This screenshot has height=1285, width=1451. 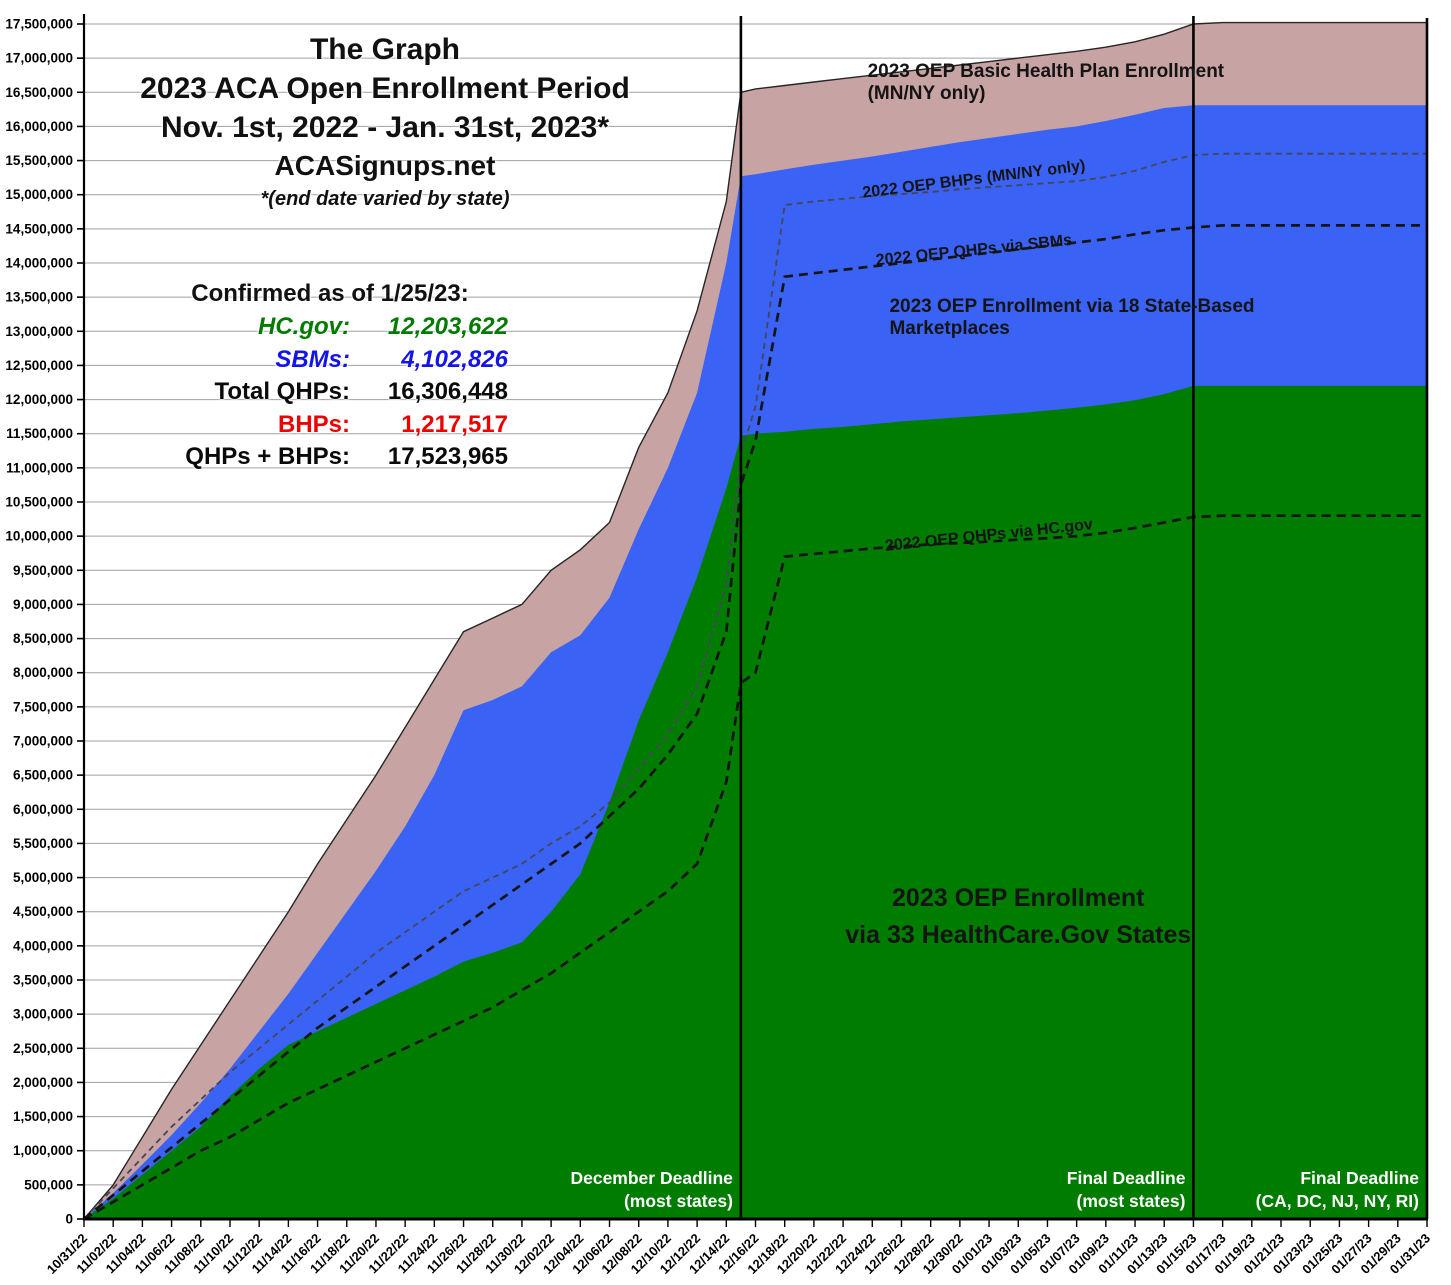 What do you see at coordinates (313, 424) in the screenshot?
I see `stat-label-bhps: BHPs:` at bounding box center [313, 424].